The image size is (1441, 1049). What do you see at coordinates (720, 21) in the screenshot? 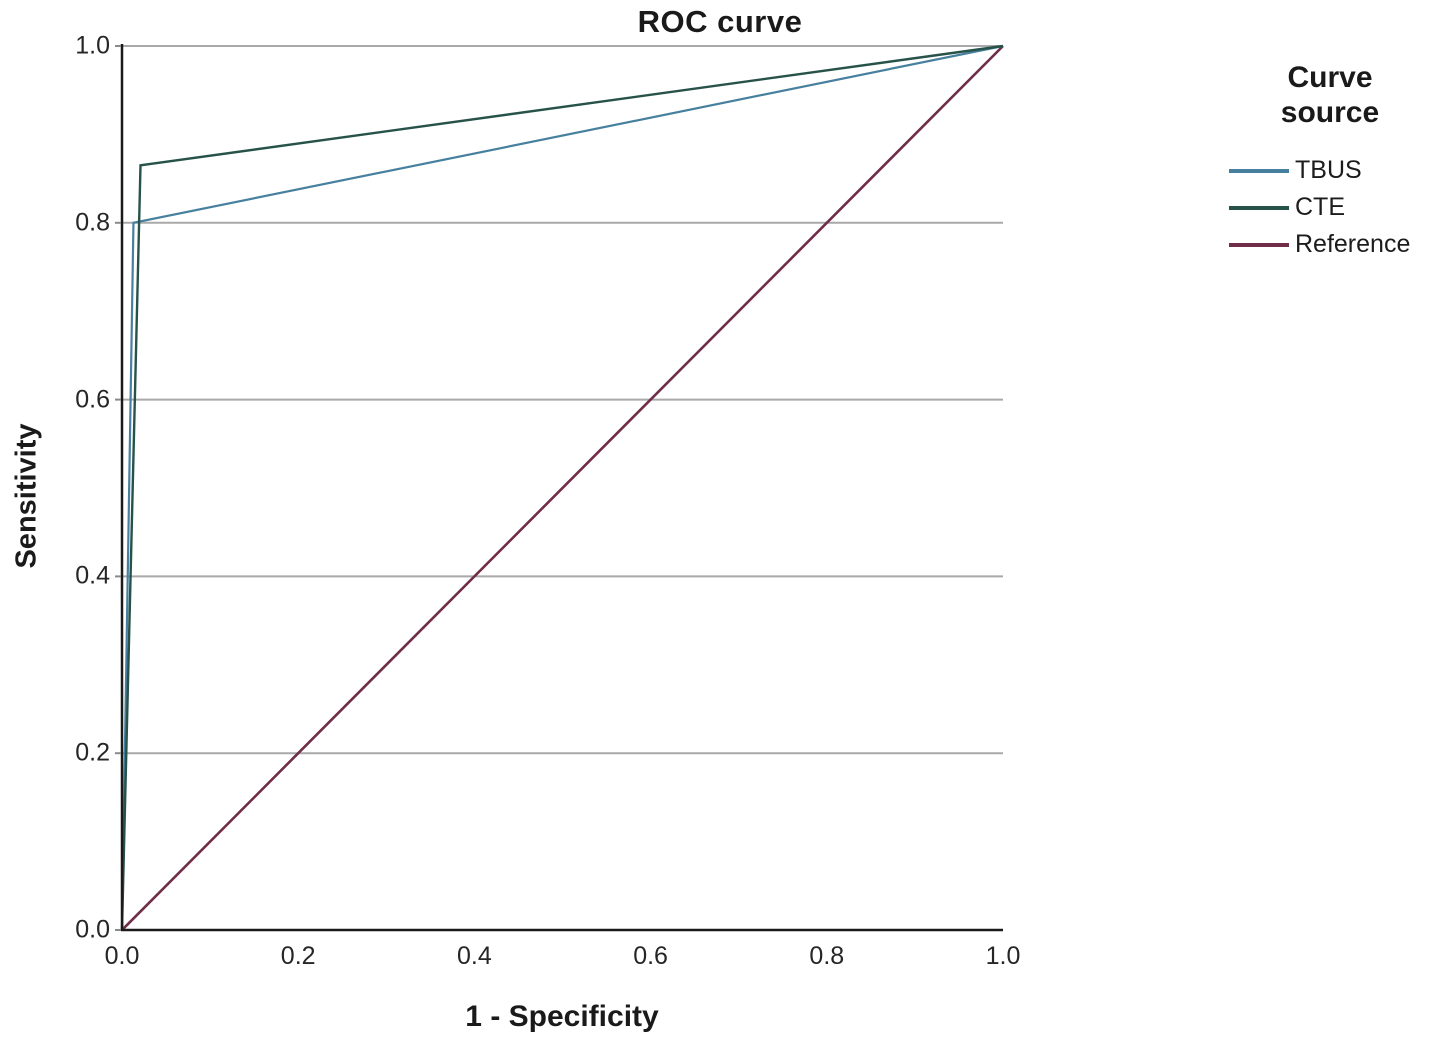
I see `chart-title: ROC curve` at bounding box center [720, 21].